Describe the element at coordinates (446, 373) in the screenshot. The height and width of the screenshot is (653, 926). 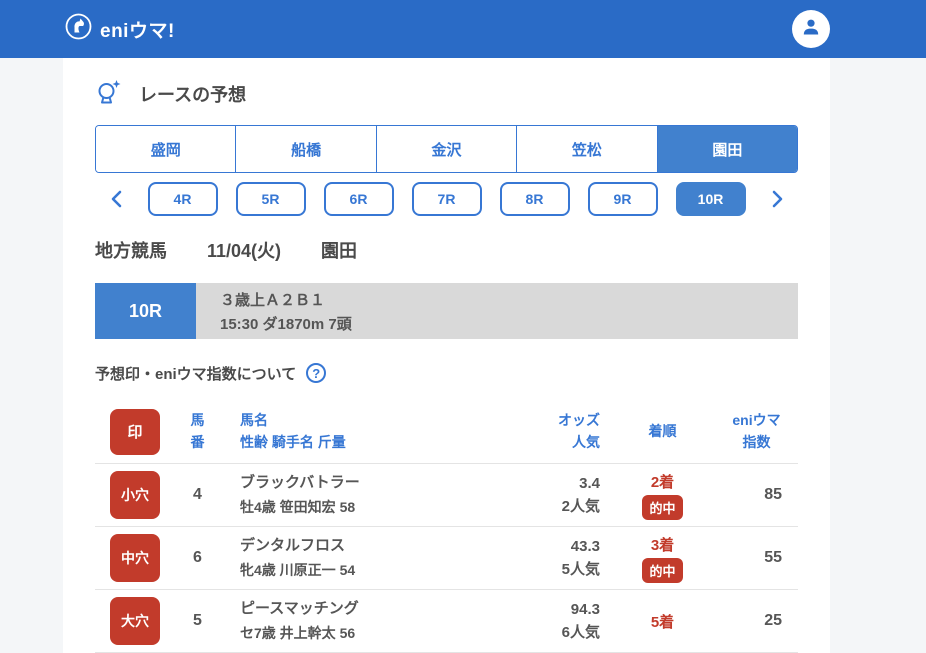
I see `about-row: 予想印・eniウマ指数について` at that location.